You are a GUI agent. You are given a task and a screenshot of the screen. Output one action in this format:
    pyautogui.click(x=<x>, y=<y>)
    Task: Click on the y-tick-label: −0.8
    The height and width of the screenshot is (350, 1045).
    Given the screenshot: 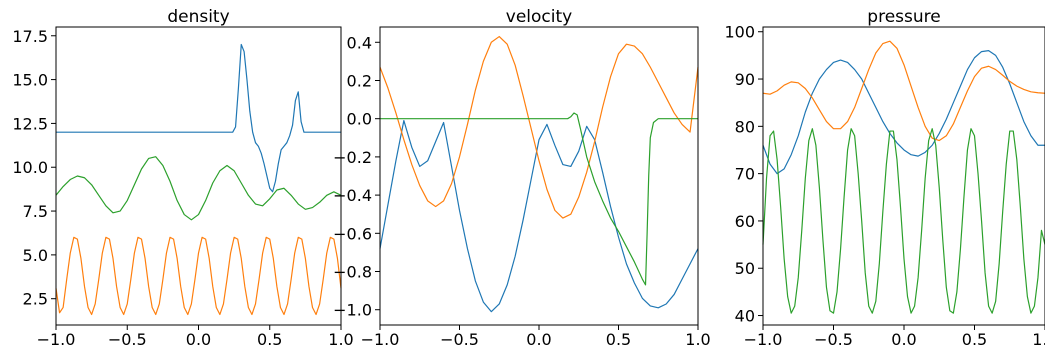 What is the action you would take?
    pyautogui.click(x=352, y=272)
    